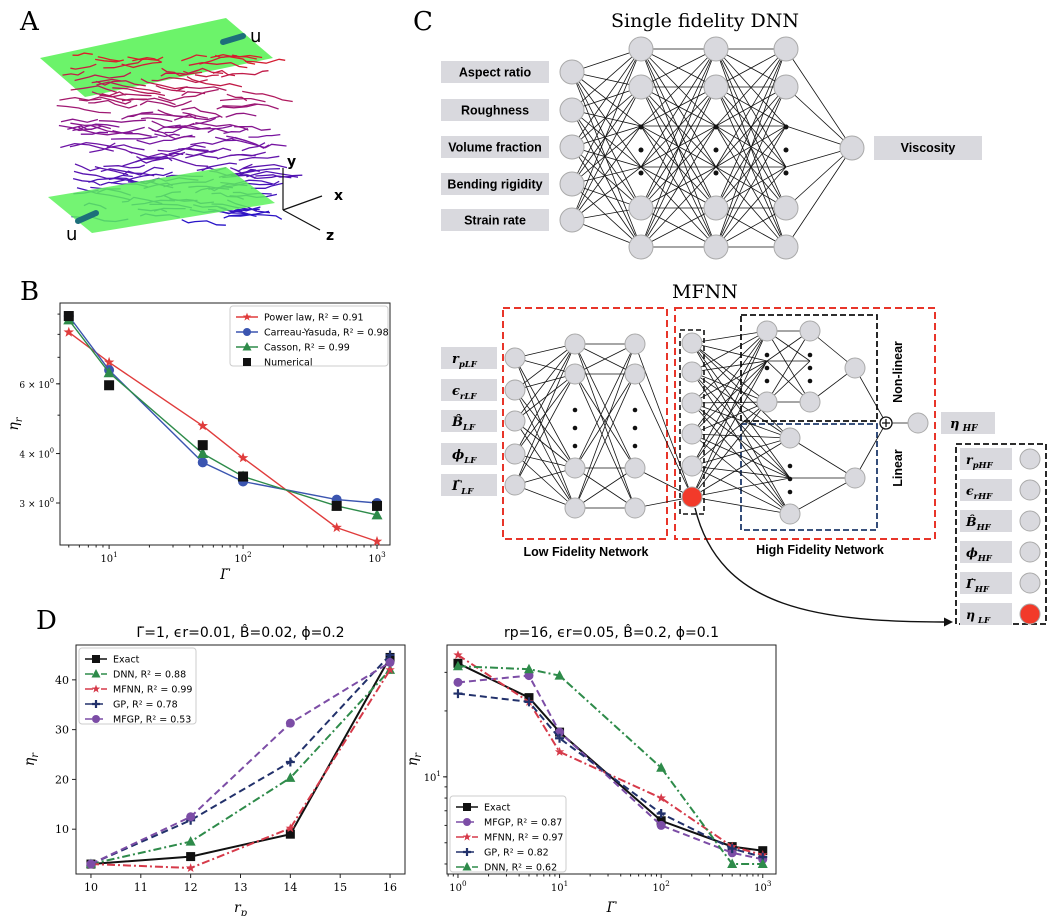  What do you see at coordinates (240, 632) in the screenshot?
I see `chart-title: Γ̇=1, ϵr=0.01, B̂=0.02, ϕ=0.2` at bounding box center [240, 632].